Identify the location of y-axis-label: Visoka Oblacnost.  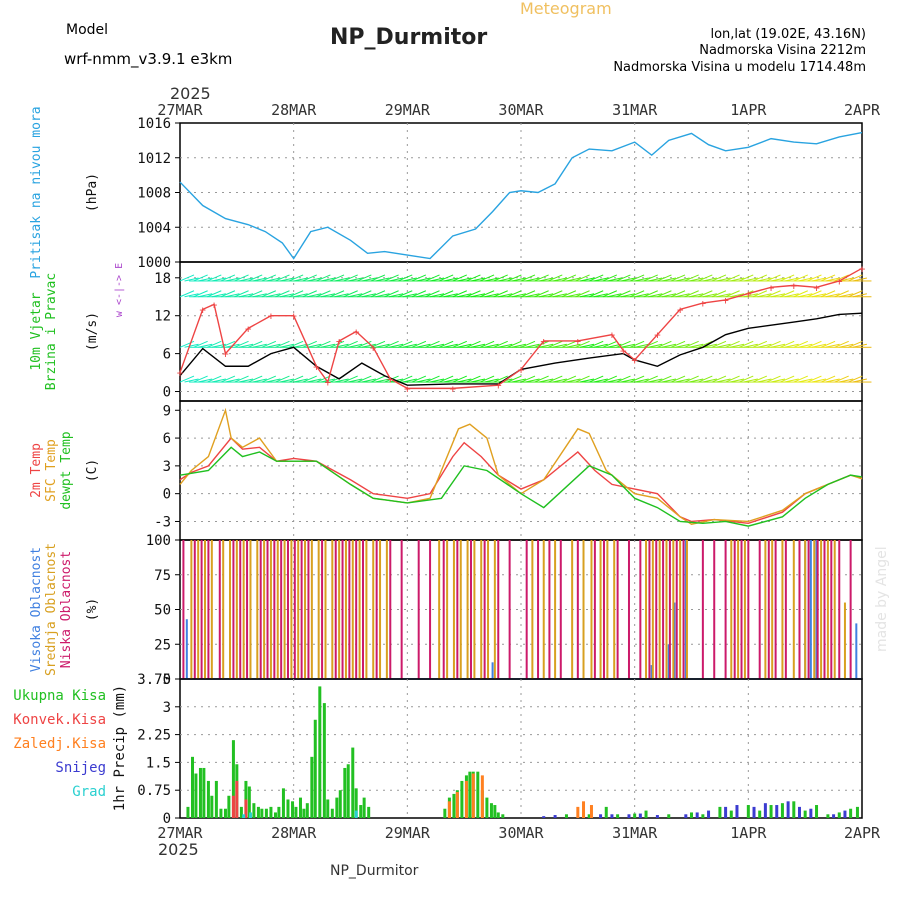
(36, 609).